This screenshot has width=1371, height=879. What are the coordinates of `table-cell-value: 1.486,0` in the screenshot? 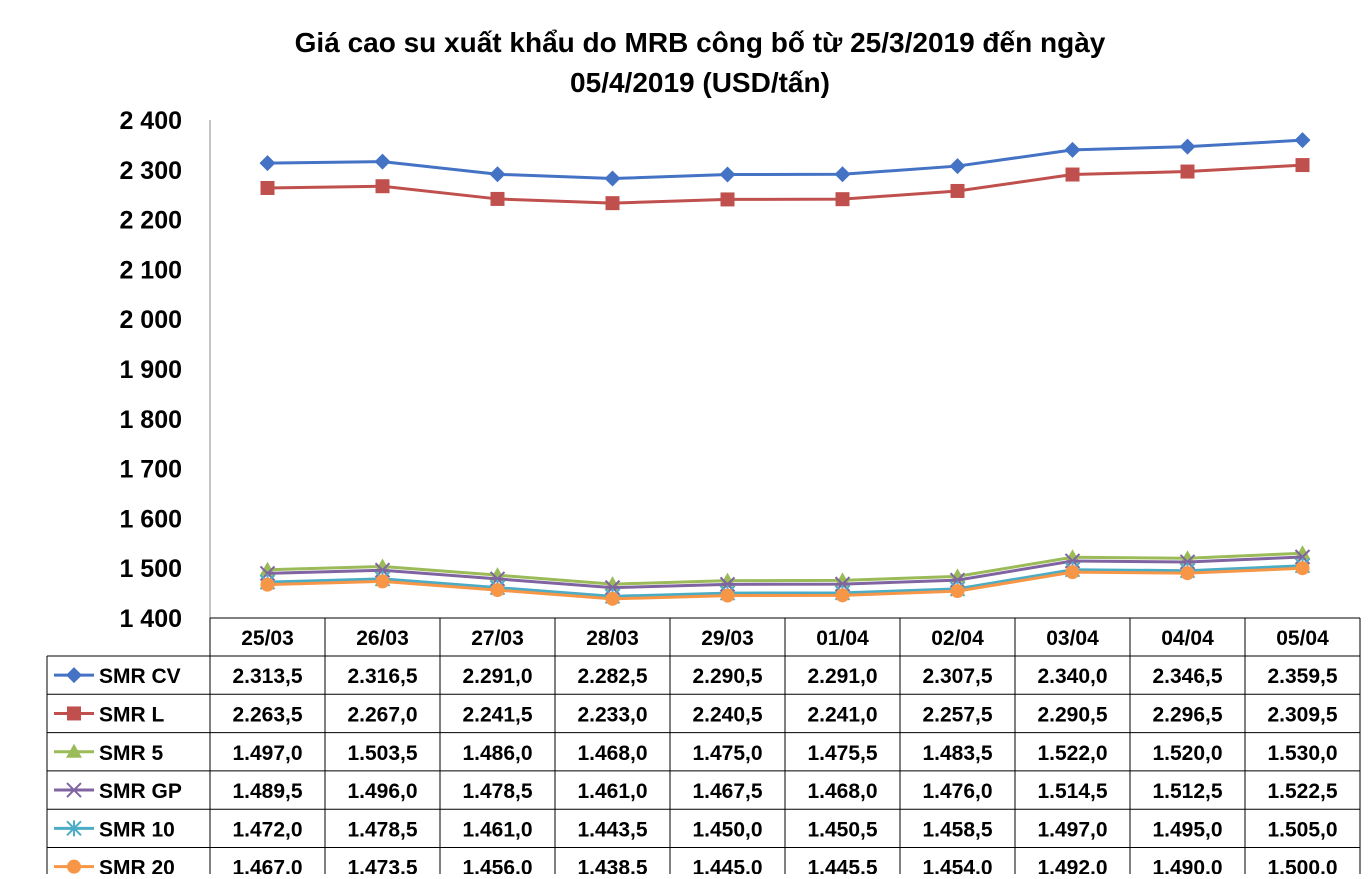 It's located at (497, 753).